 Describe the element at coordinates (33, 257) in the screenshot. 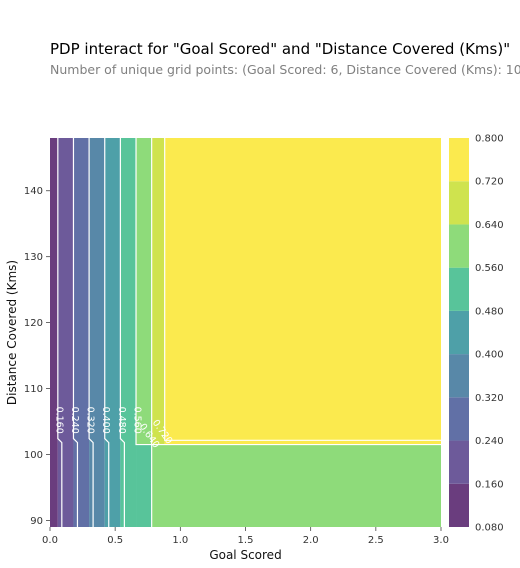

I see `y-tick-label: 130` at that location.